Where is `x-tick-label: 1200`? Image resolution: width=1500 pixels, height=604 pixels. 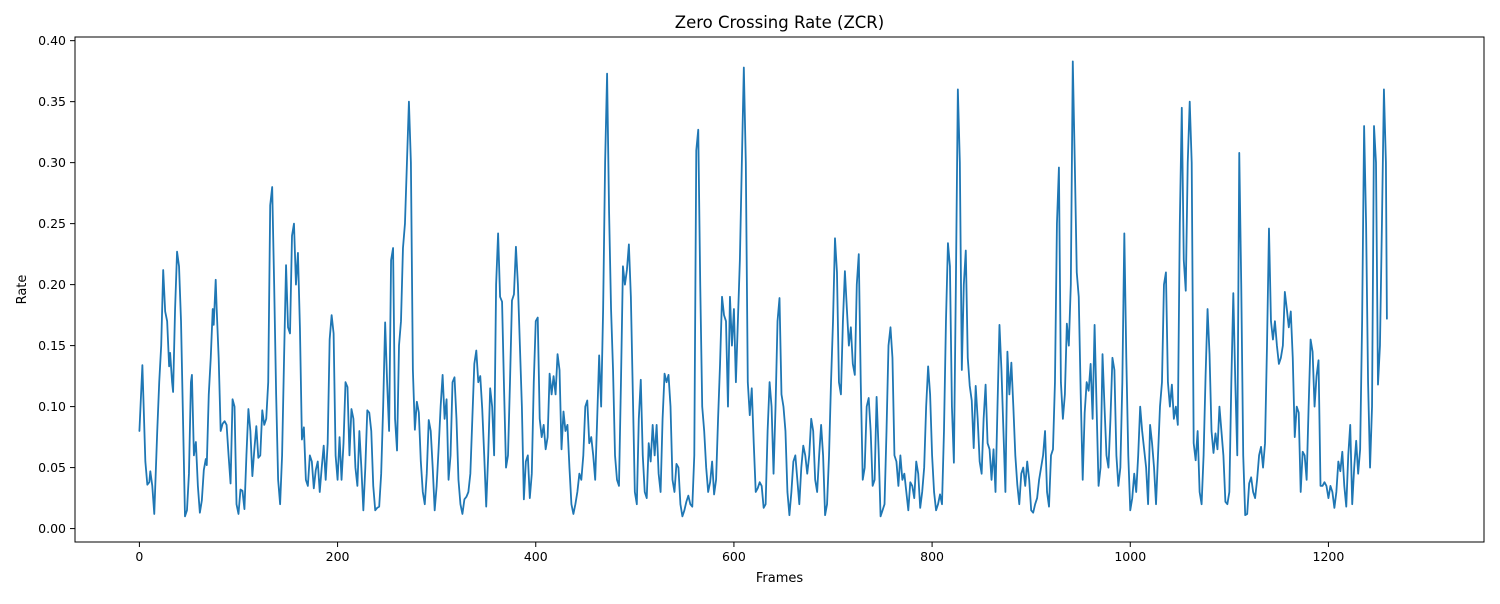 x-tick-label: 1200 is located at coordinates (1329, 556).